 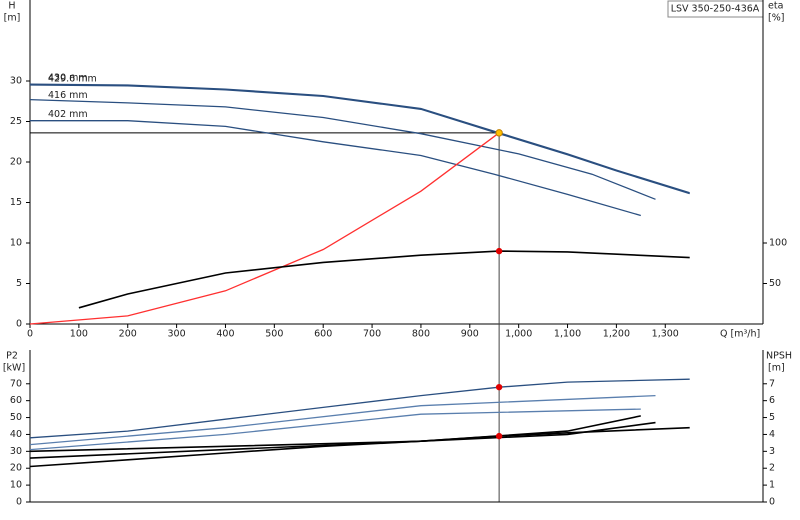 What do you see at coordinates (567, 334) in the screenshot?
I see `x-tick-label: 1,100` at bounding box center [567, 334].